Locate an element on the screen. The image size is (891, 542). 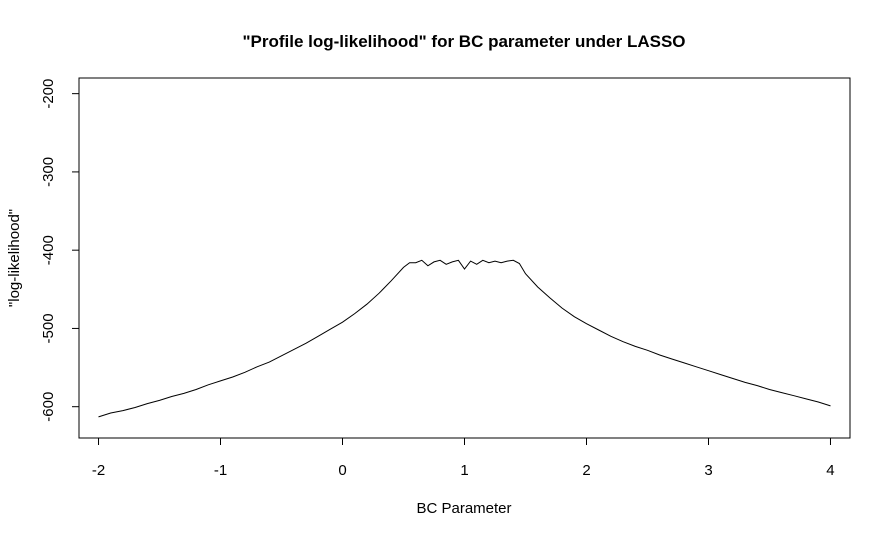
y-tick-label: -400 is located at coordinates (48, 250).